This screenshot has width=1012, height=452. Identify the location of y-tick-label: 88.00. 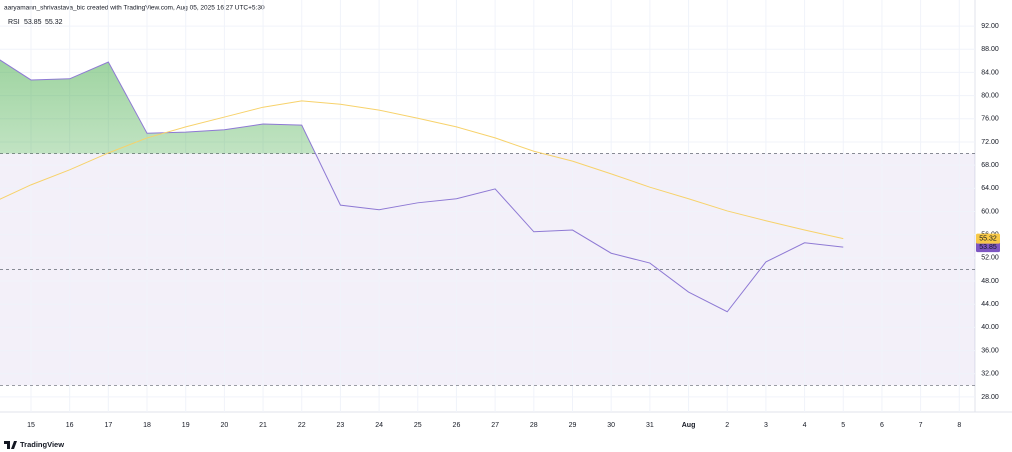
(990, 49).